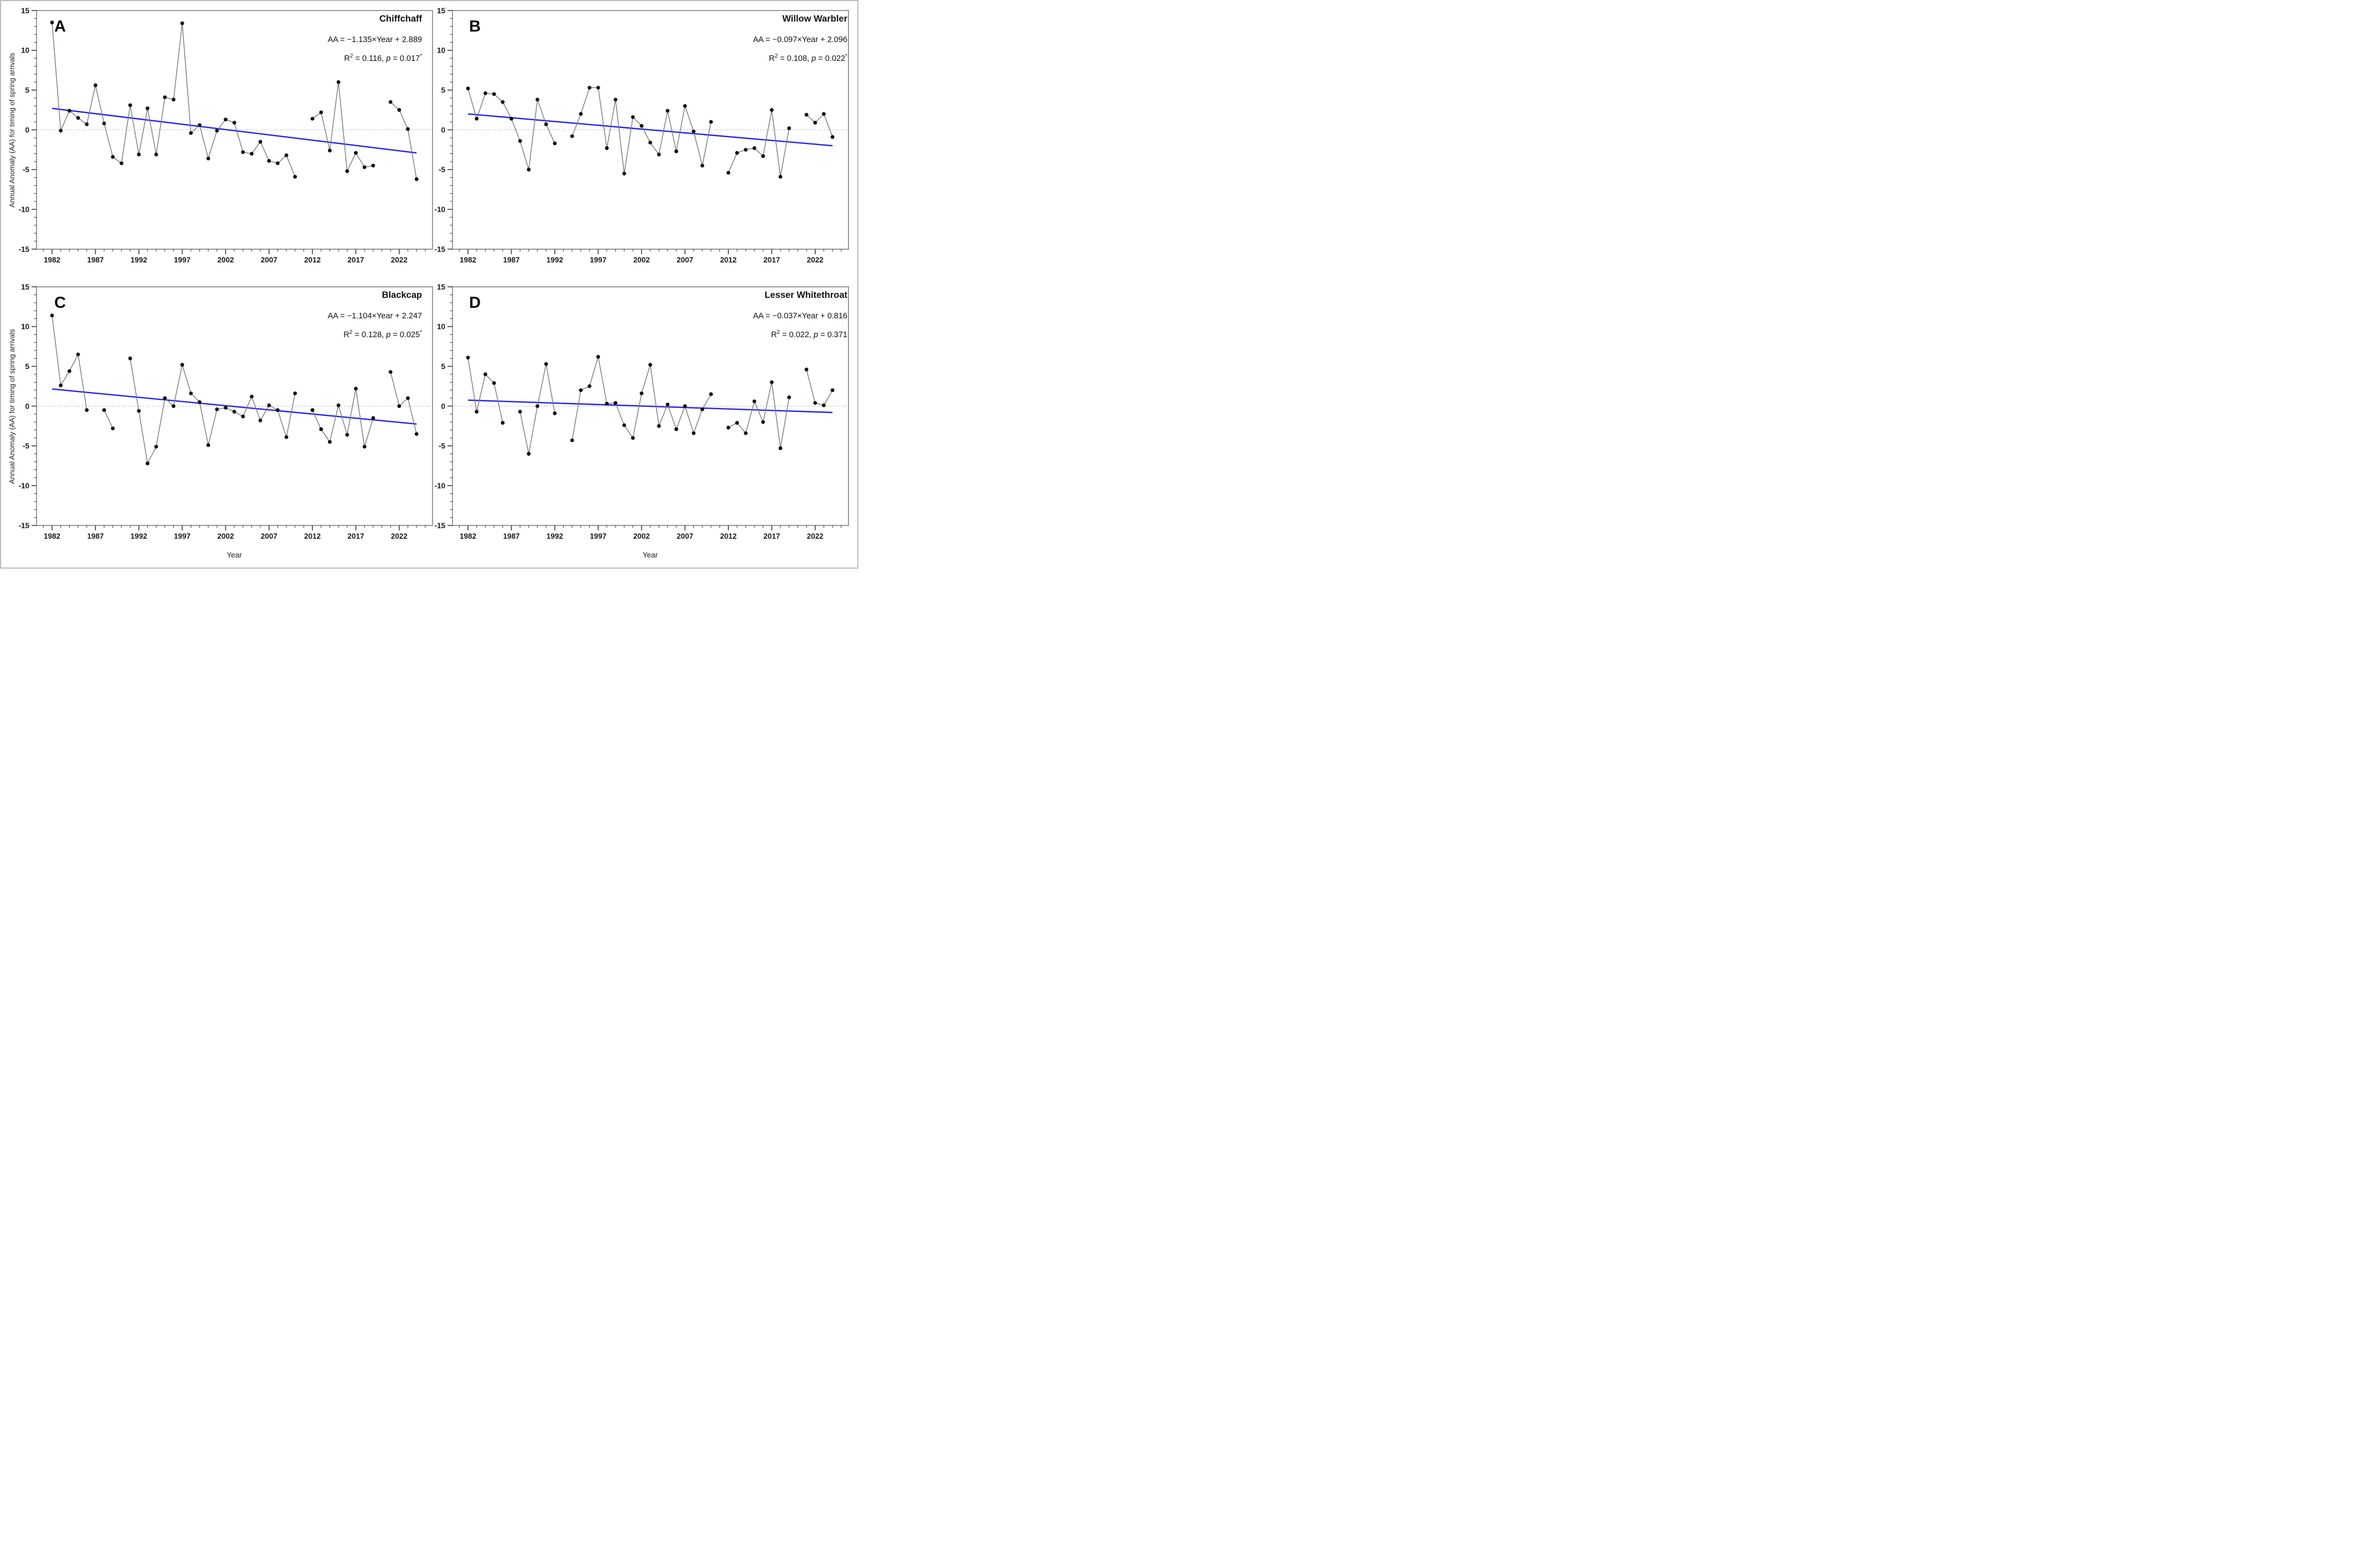  I want to click on x-tick-label: 2012, so click(312, 536).